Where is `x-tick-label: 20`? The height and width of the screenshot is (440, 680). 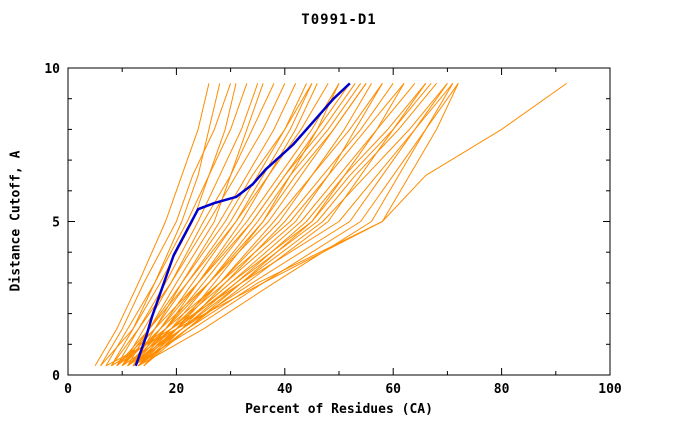
x-tick-label: 20 is located at coordinates (177, 389).